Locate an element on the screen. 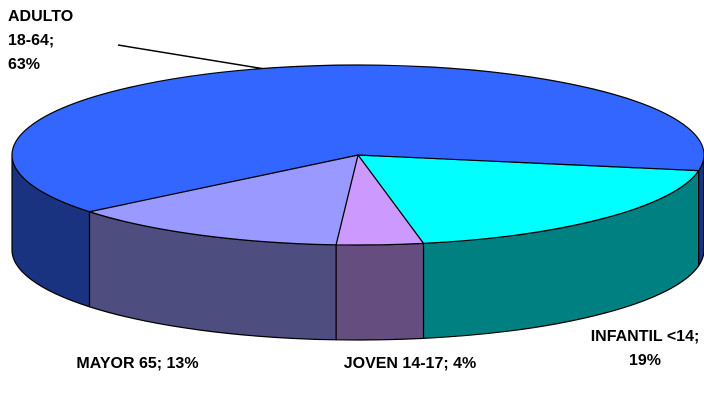 The image size is (704, 409). category-label: INFANTIL <14; is located at coordinates (645, 336).